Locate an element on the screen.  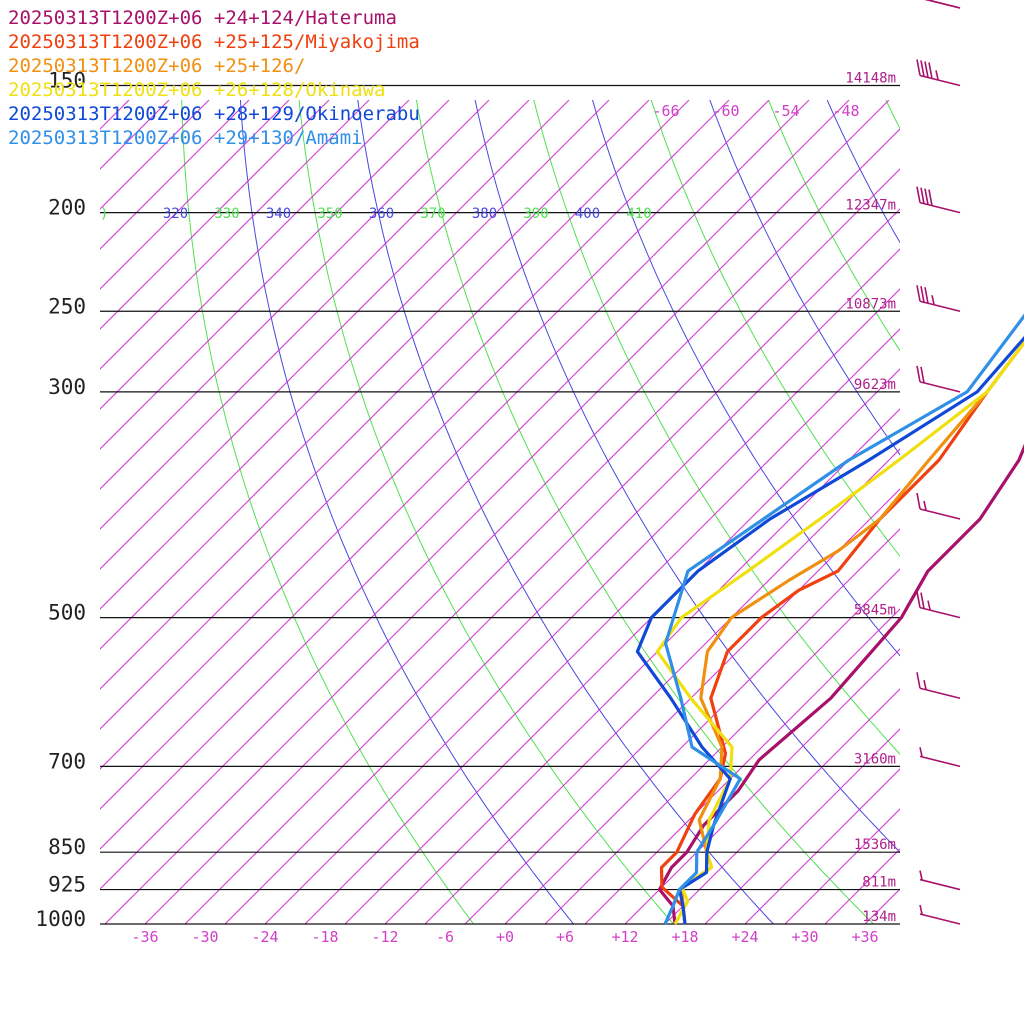
temperature-tick-label: -12 is located at coordinates (384, 937).